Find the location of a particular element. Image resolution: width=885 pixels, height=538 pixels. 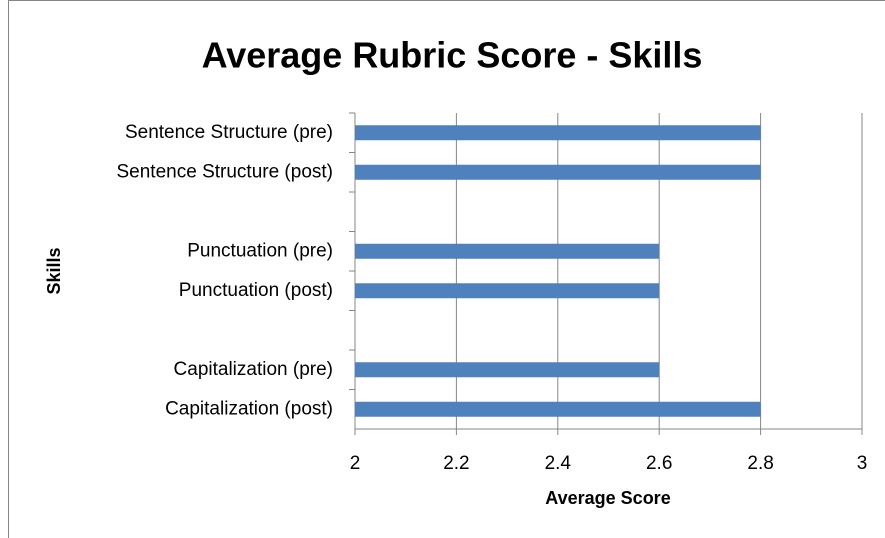

y-tick-label: Punctuation (post) is located at coordinates (256, 290).